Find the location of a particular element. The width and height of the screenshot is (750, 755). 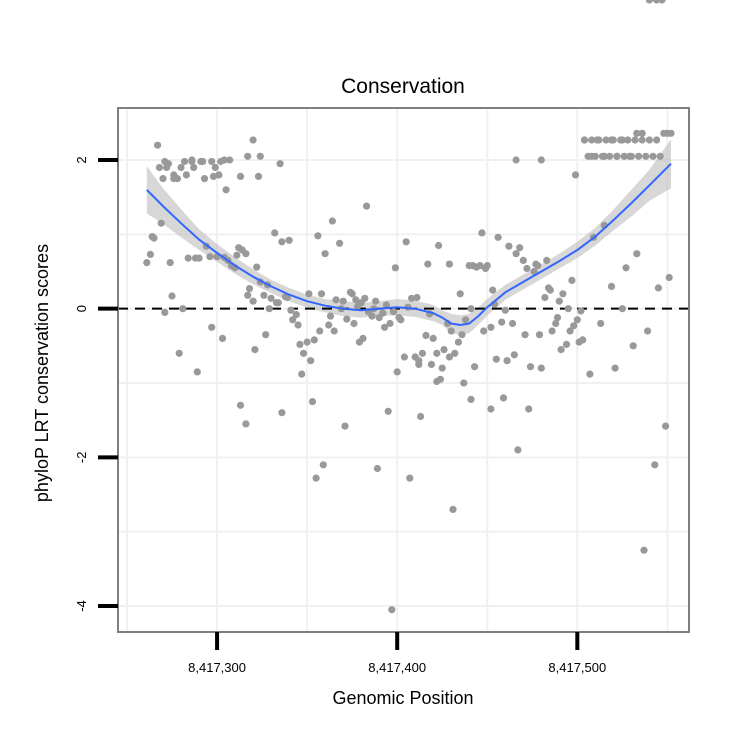

y-tick-label: 2 is located at coordinates (81, 159).